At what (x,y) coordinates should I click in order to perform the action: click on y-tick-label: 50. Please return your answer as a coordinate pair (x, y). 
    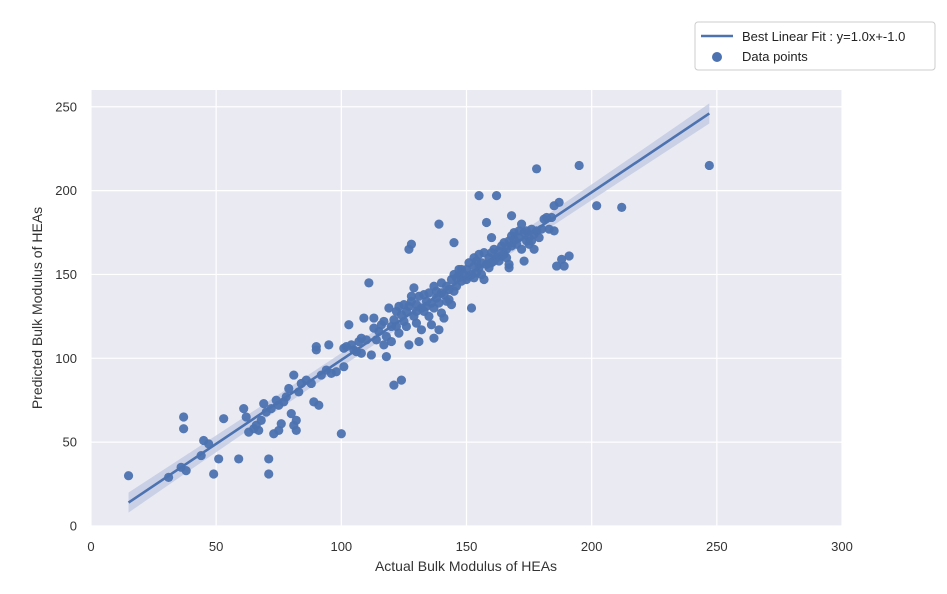
    Looking at the image, I should click on (70, 442).